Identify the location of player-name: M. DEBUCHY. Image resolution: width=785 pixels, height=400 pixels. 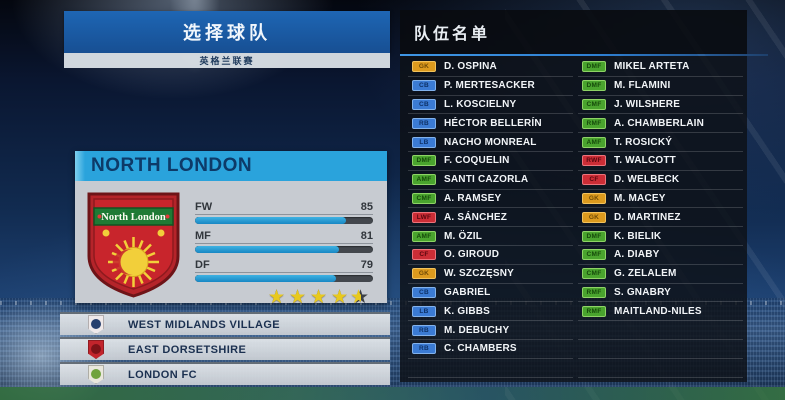
(477, 330).